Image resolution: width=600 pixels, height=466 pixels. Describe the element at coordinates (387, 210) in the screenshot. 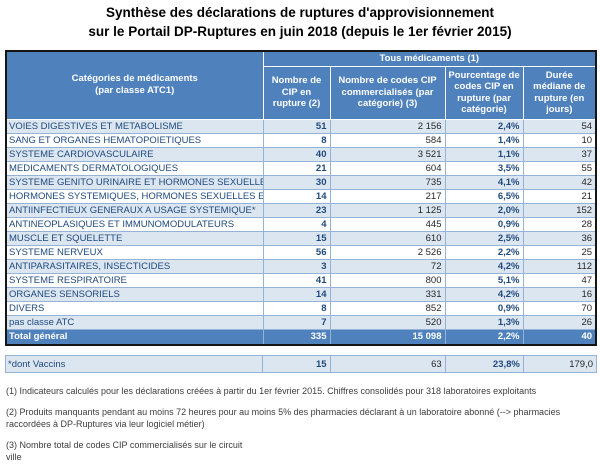

I see `codes-cell: 1 125` at that location.